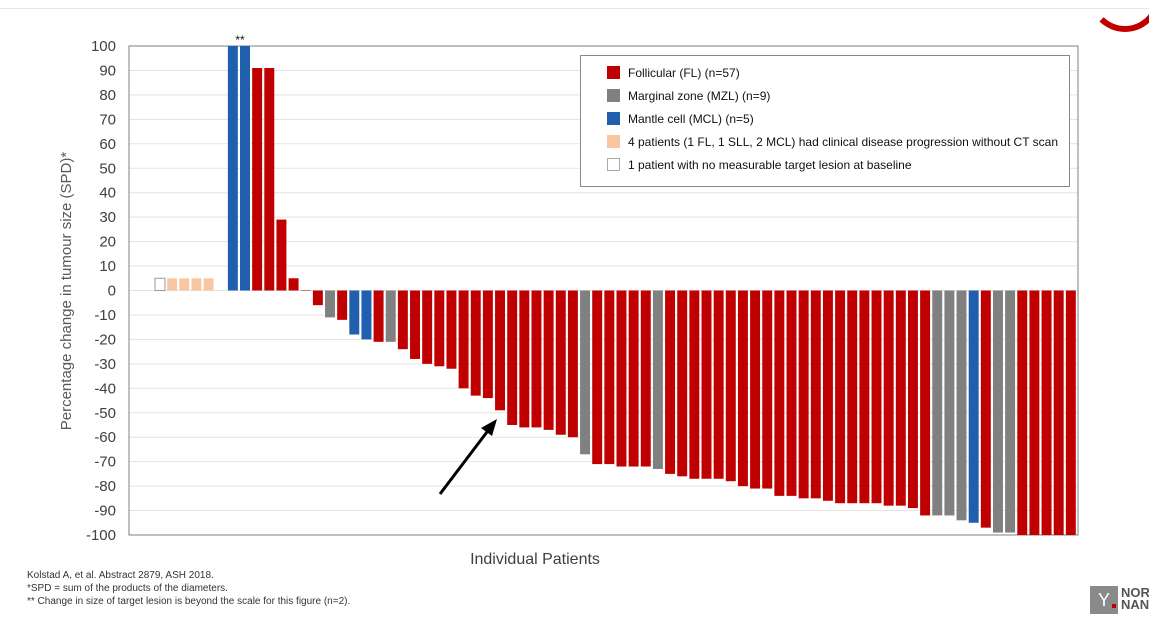  Describe the element at coordinates (684, 73) in the screenshot. I see `legend-label-fl: Follicular (FL) (n=57)` at that location.